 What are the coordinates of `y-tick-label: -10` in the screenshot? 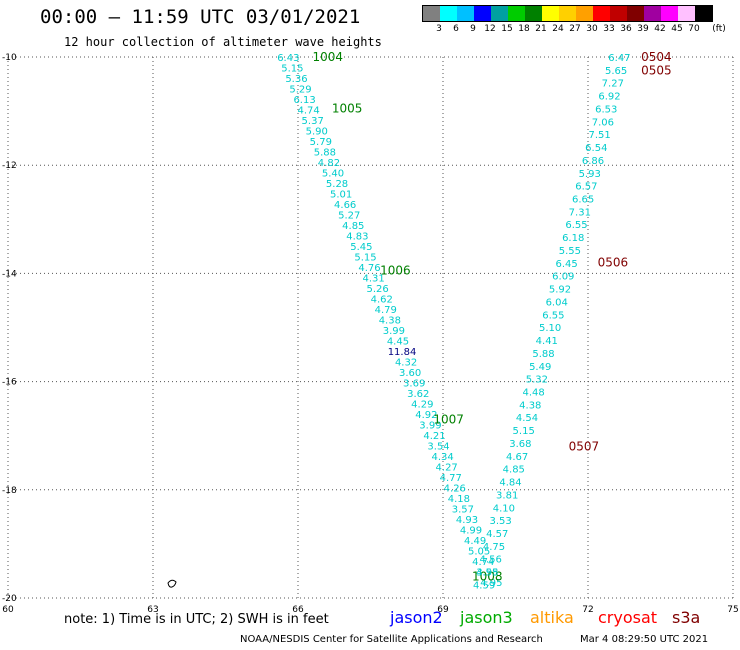 It's located at (9, 58).